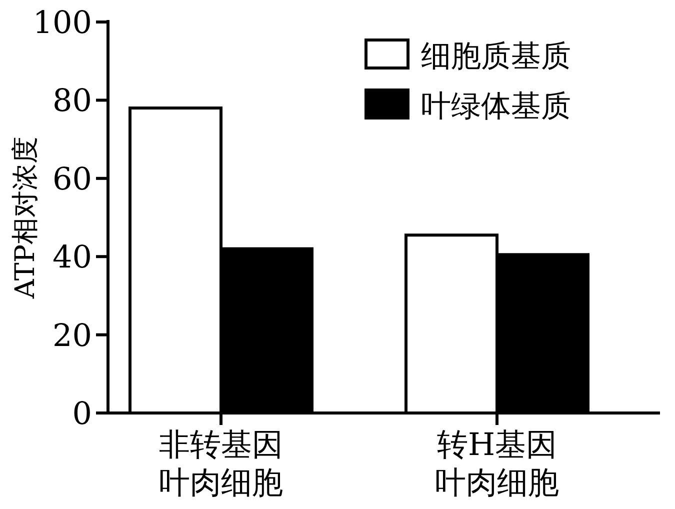  What do you see at coordinates (72, 101) in the screenshot?
I see `y-tick-label: 80` at bounding box center [72, 101].